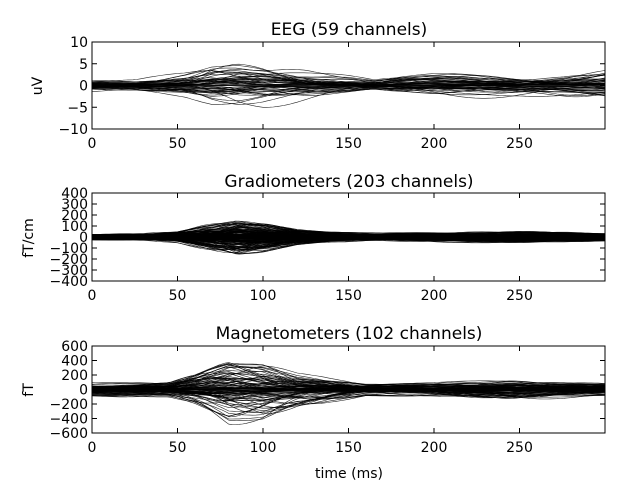 The image size is (640, 500). What do you see at coordinates (69, 260) in the screenshot?
I see `grad-y-tick-label: −200` at bounding box center [69, 260].